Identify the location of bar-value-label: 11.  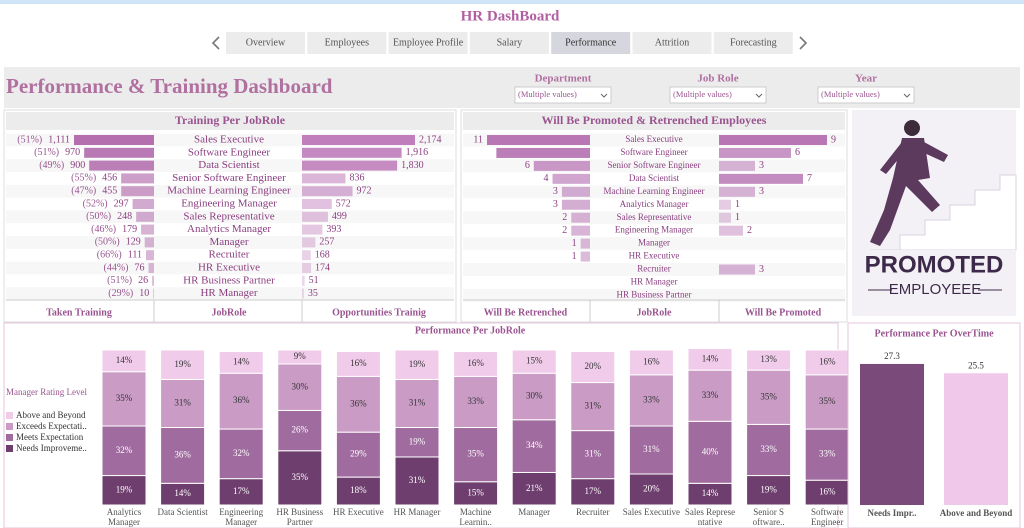
(478, 139).